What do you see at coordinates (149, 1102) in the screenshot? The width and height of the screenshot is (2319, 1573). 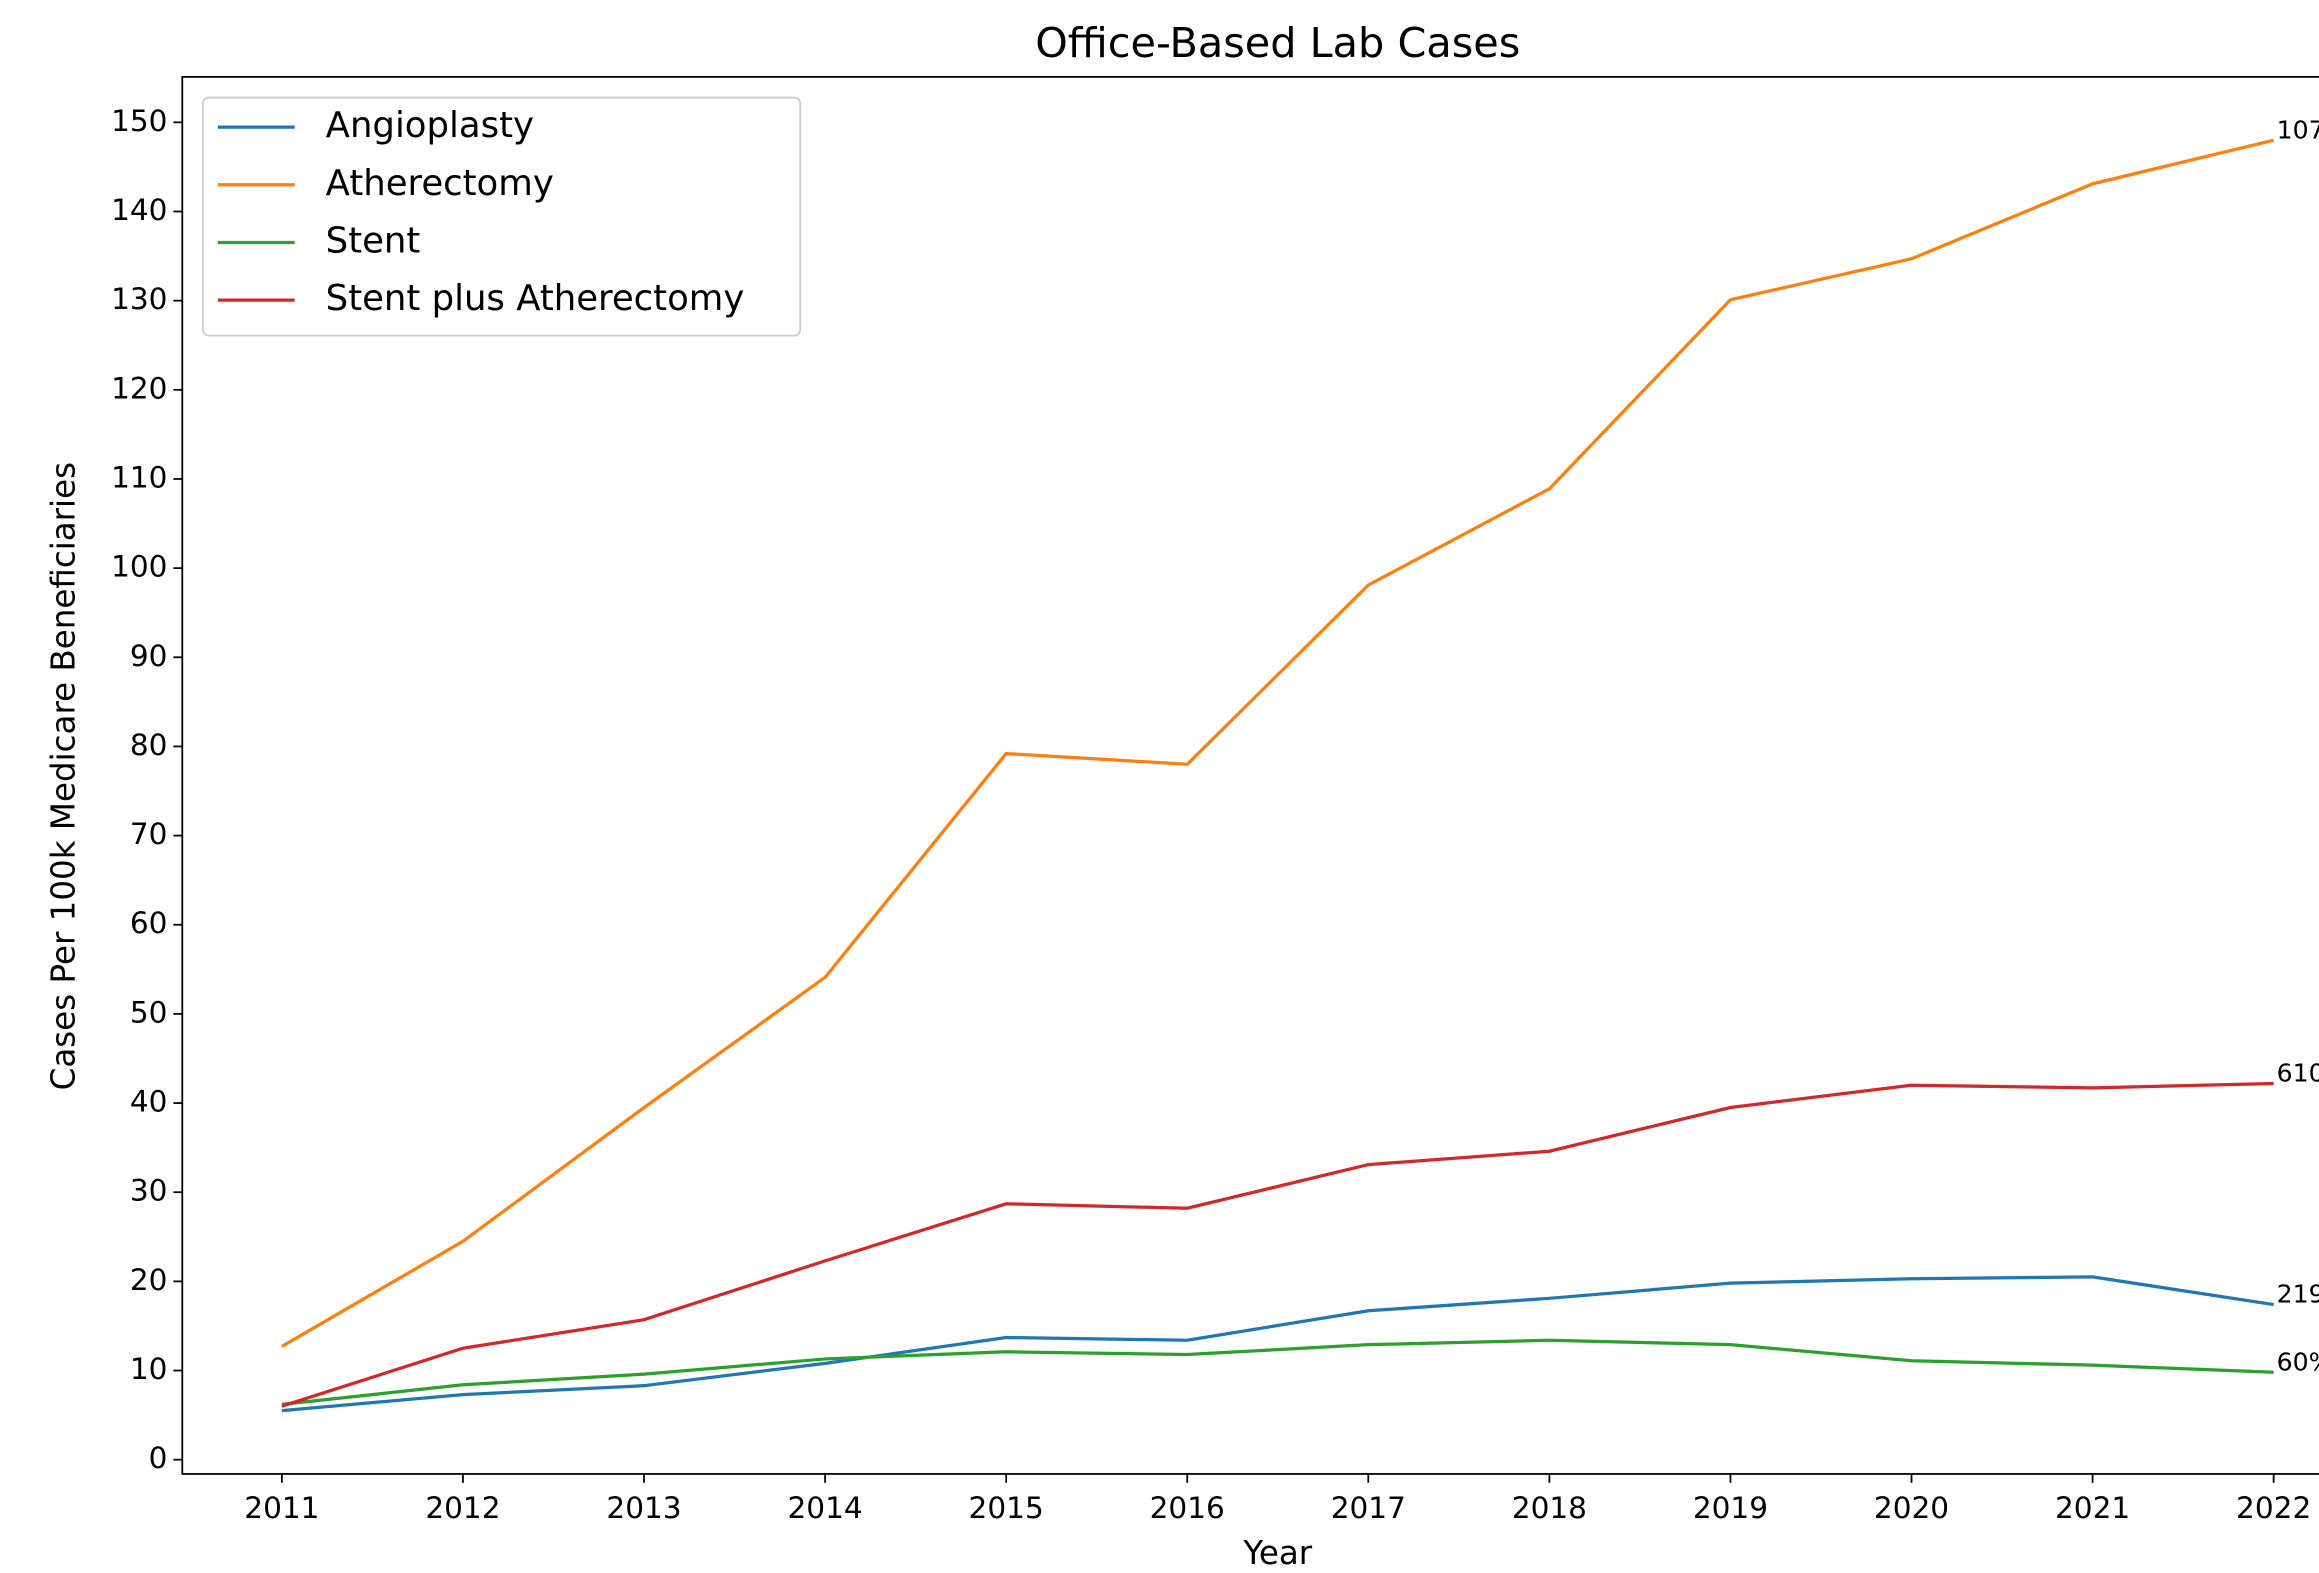 I see `y-tick-label: 40` at bounding box center [149, 1102].